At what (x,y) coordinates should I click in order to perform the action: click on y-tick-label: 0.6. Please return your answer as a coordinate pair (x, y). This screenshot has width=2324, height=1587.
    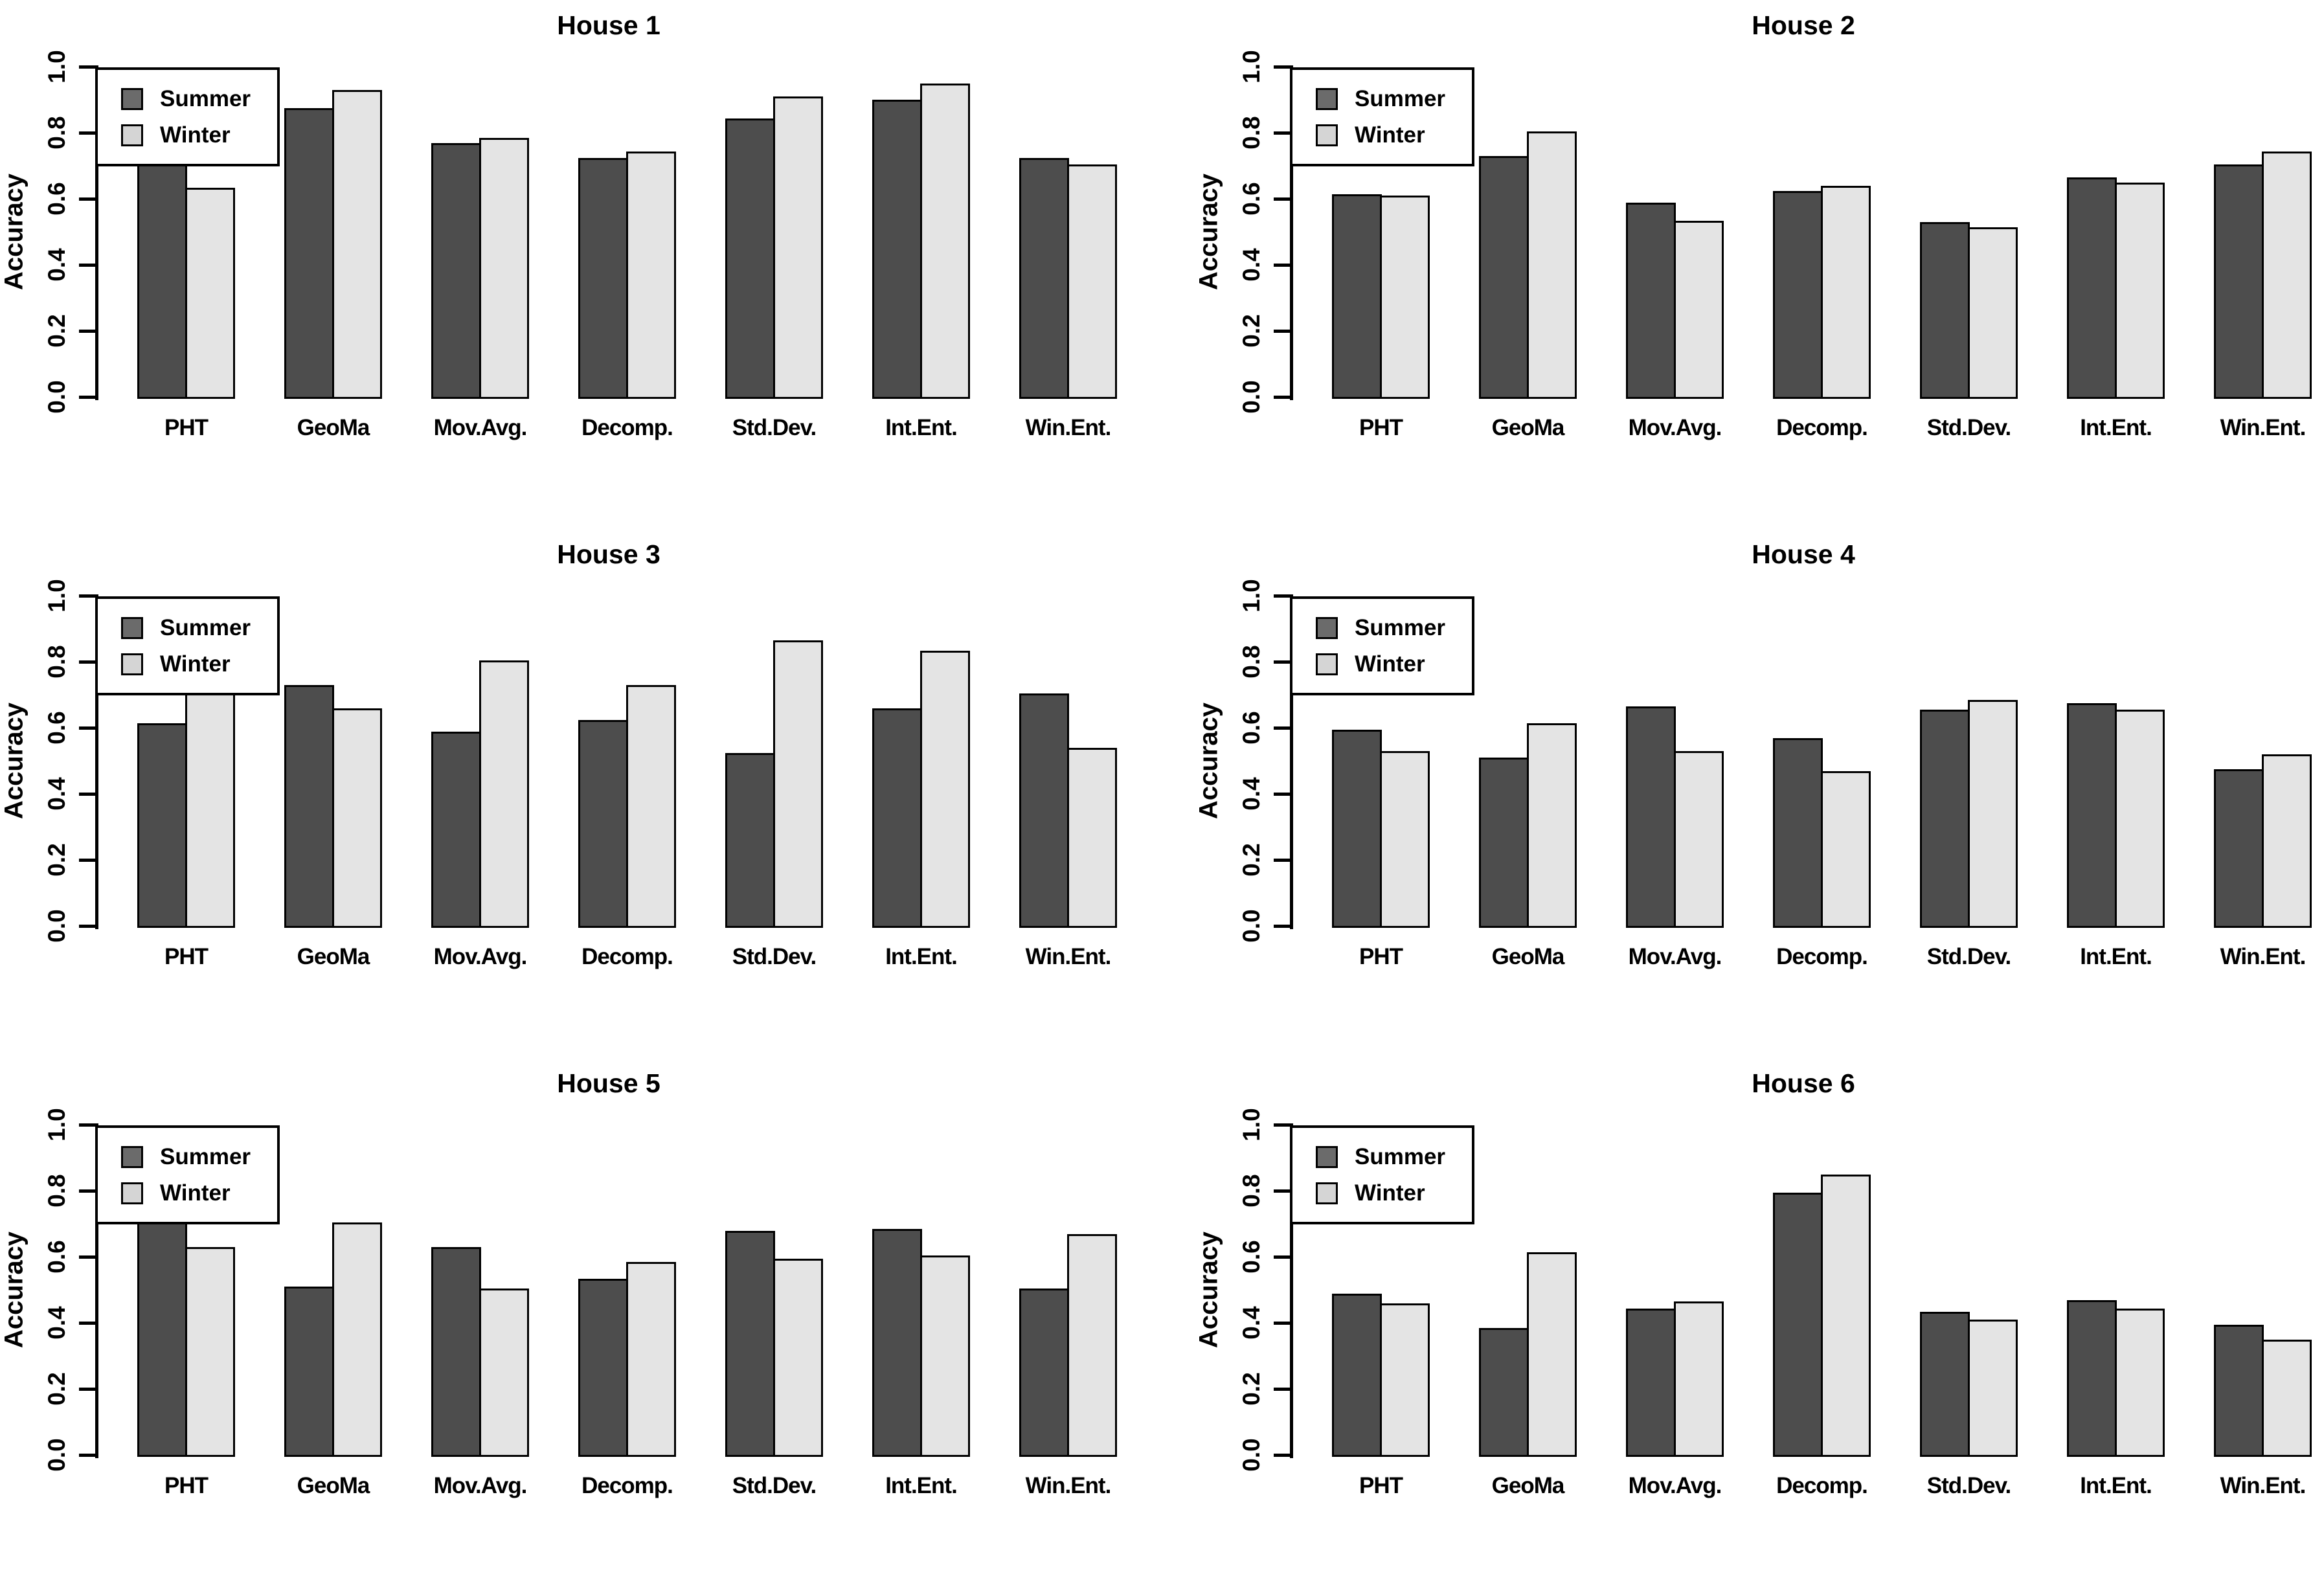
    Looking at the image, I should click on (1252, 728).